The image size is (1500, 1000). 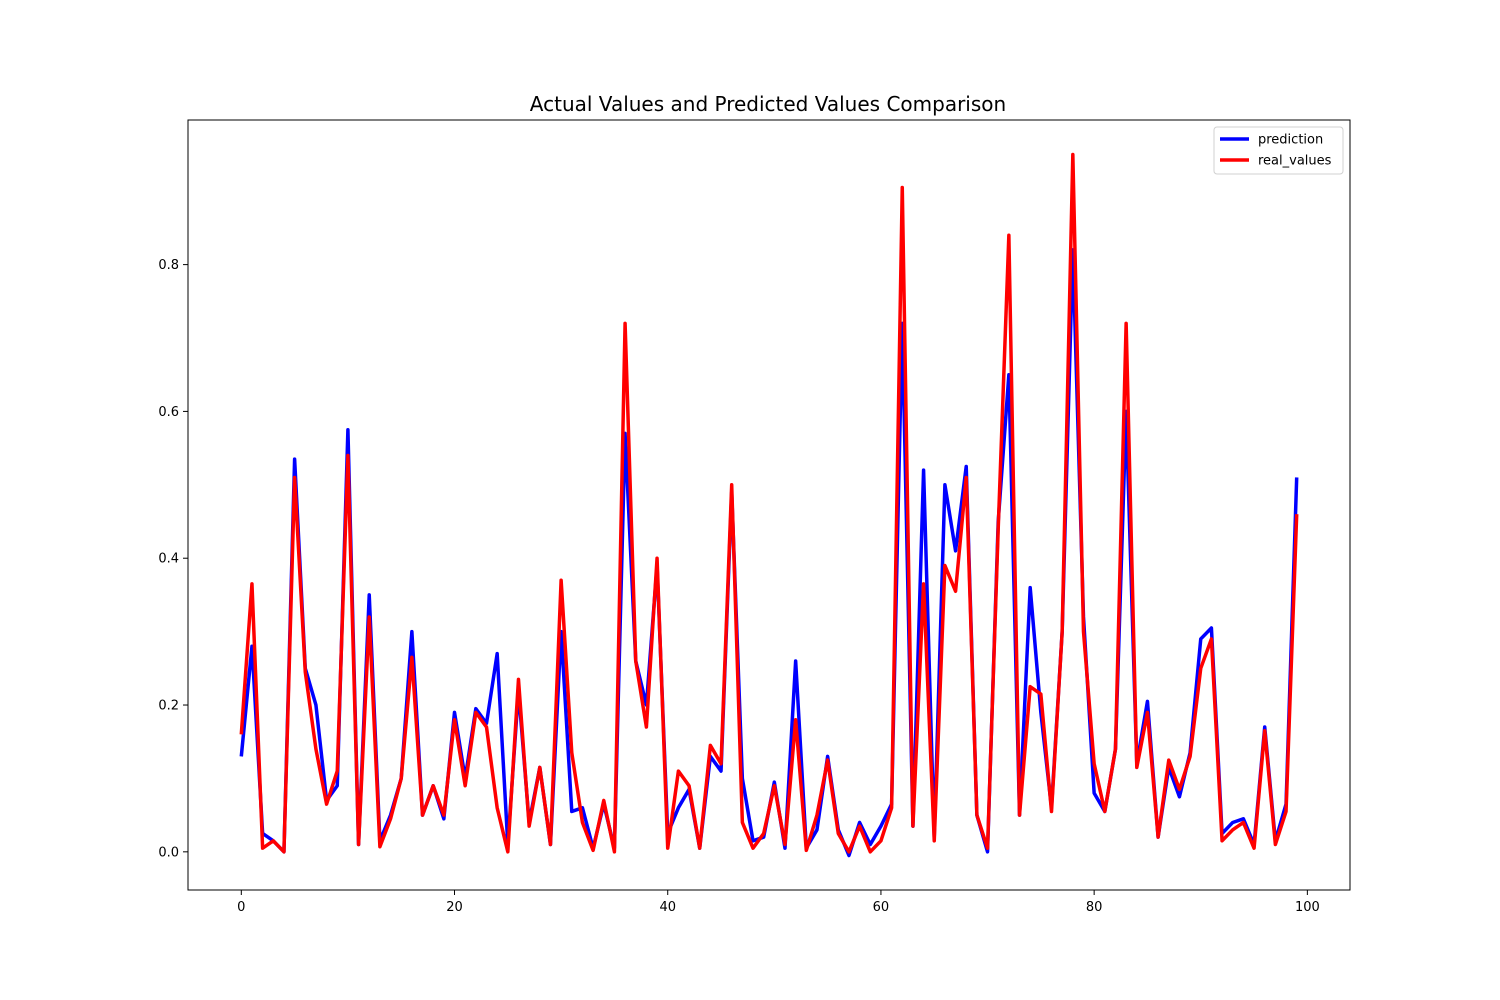 What do you see at coordinates (168, 265) in the screenshot?
I see `y-tick-label: 0.8` at bounding box center [168, 265].